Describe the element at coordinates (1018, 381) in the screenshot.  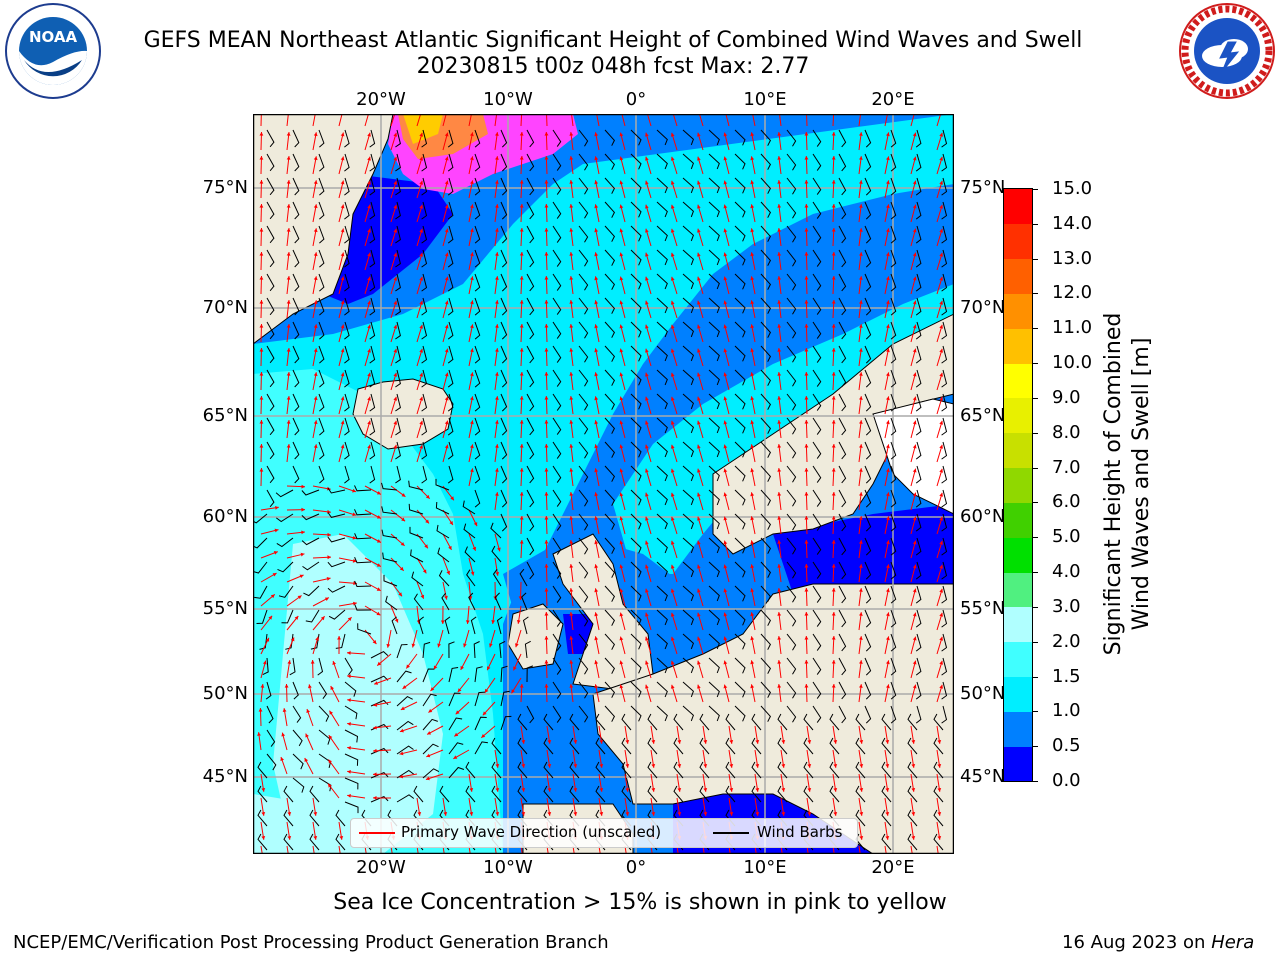
I see `colorbar-segment` at that location.